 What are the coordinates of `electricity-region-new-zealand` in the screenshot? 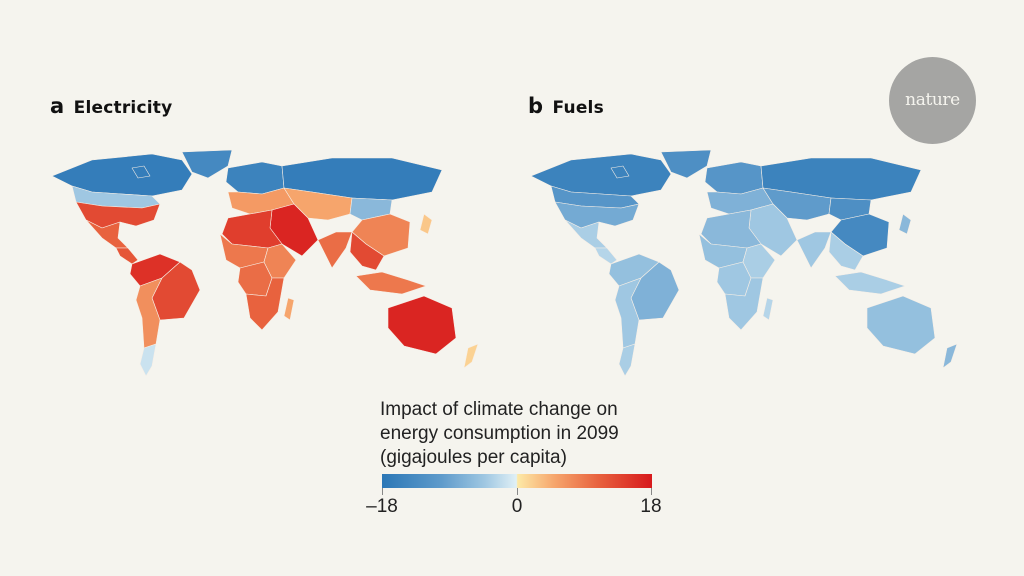 It's located at (471, 356).